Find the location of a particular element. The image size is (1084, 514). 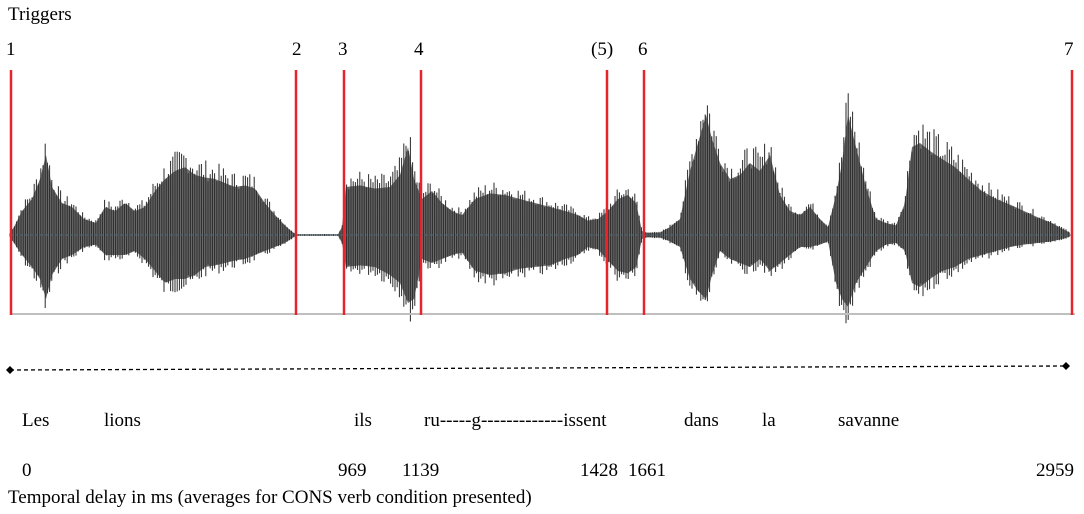

time-2959: 2959 is located at coordinates (1055, 470).